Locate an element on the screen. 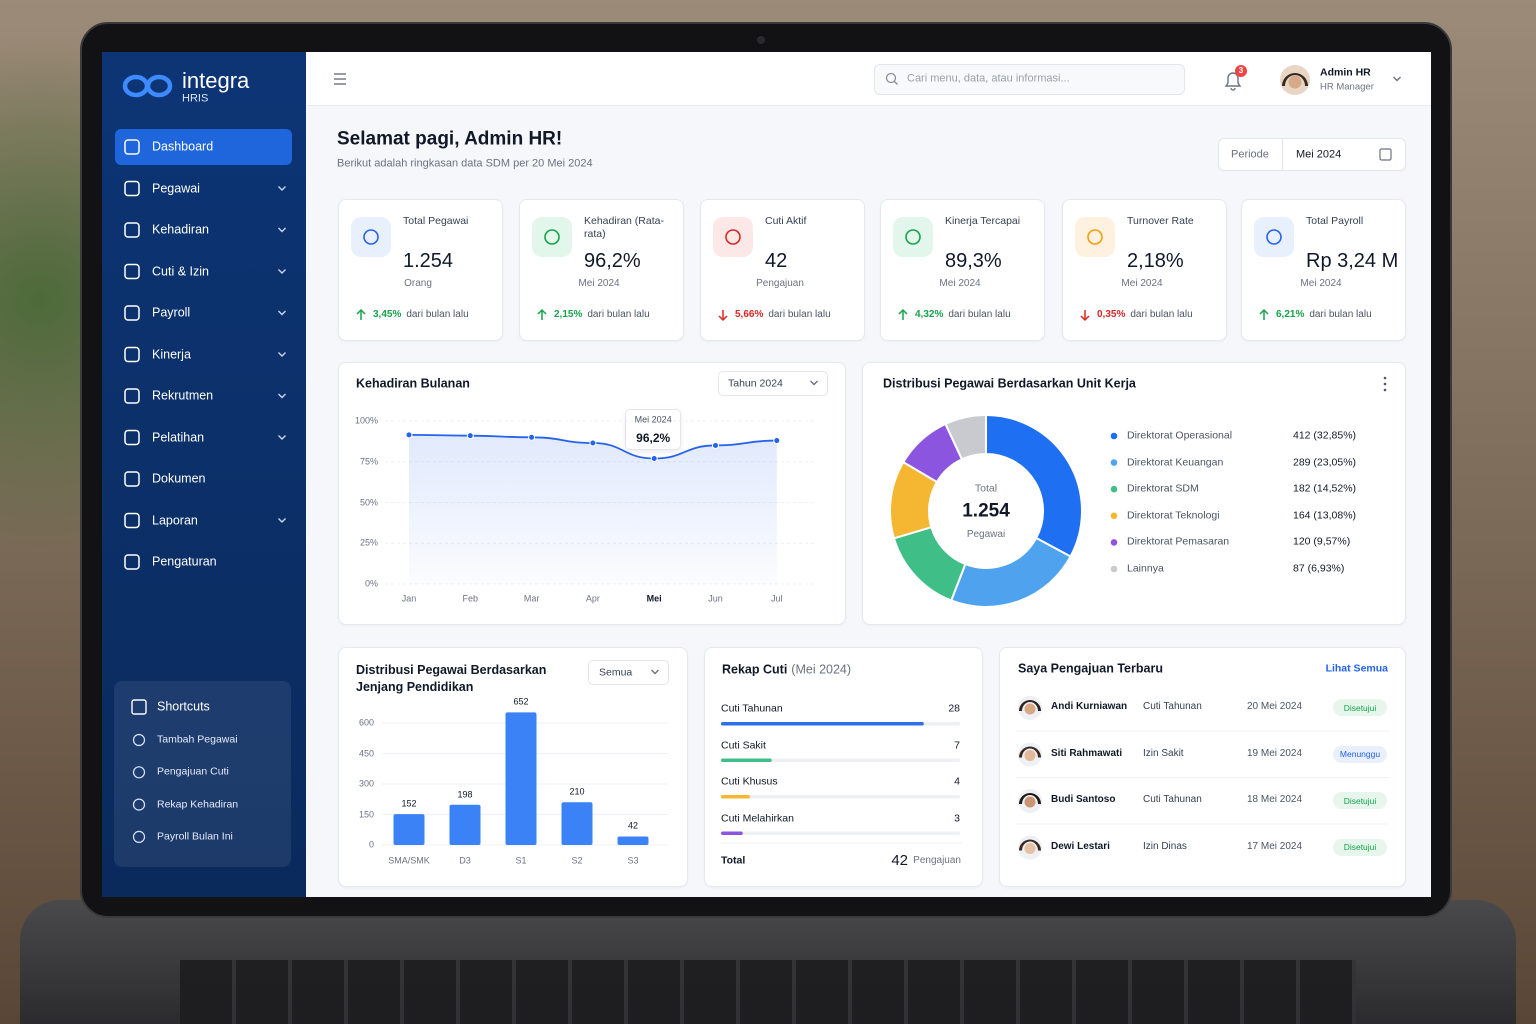 The width and height of the screenshot is (1536, 1024). request-date: 19 Mei 2024 is located at coordinates (1275, 753).